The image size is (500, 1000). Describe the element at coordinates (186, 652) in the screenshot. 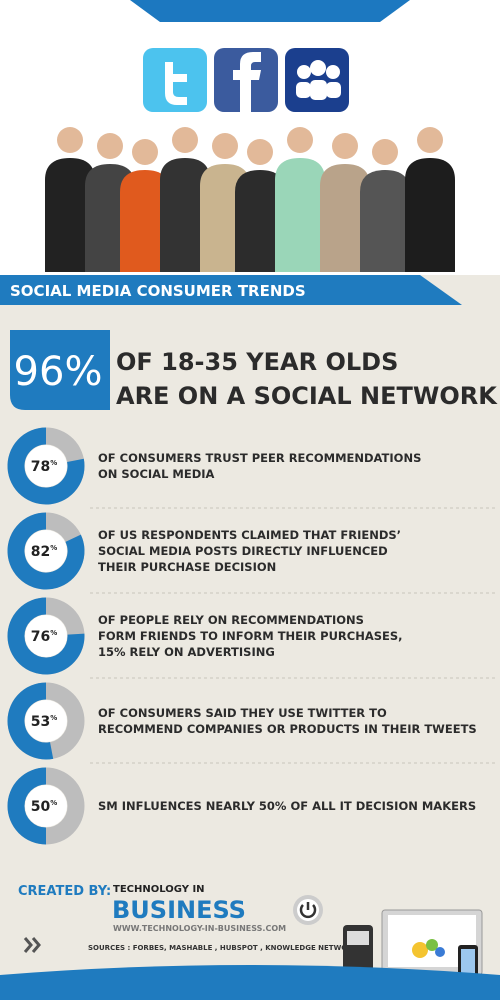

I see `stat-text: 15% RELY ON ADVERTISING` at that location.